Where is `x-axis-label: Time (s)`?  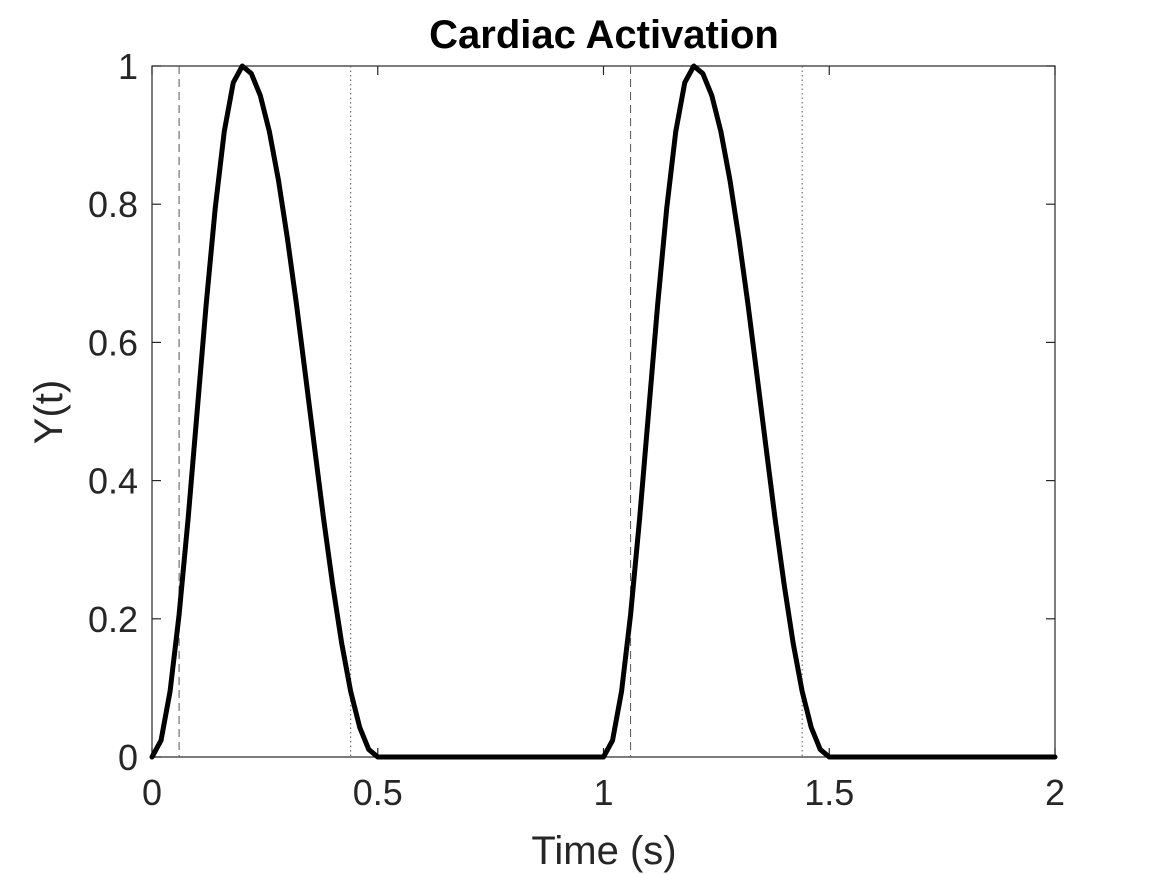
x-axis-label: Time (s) is located at coordinates (603, 851).